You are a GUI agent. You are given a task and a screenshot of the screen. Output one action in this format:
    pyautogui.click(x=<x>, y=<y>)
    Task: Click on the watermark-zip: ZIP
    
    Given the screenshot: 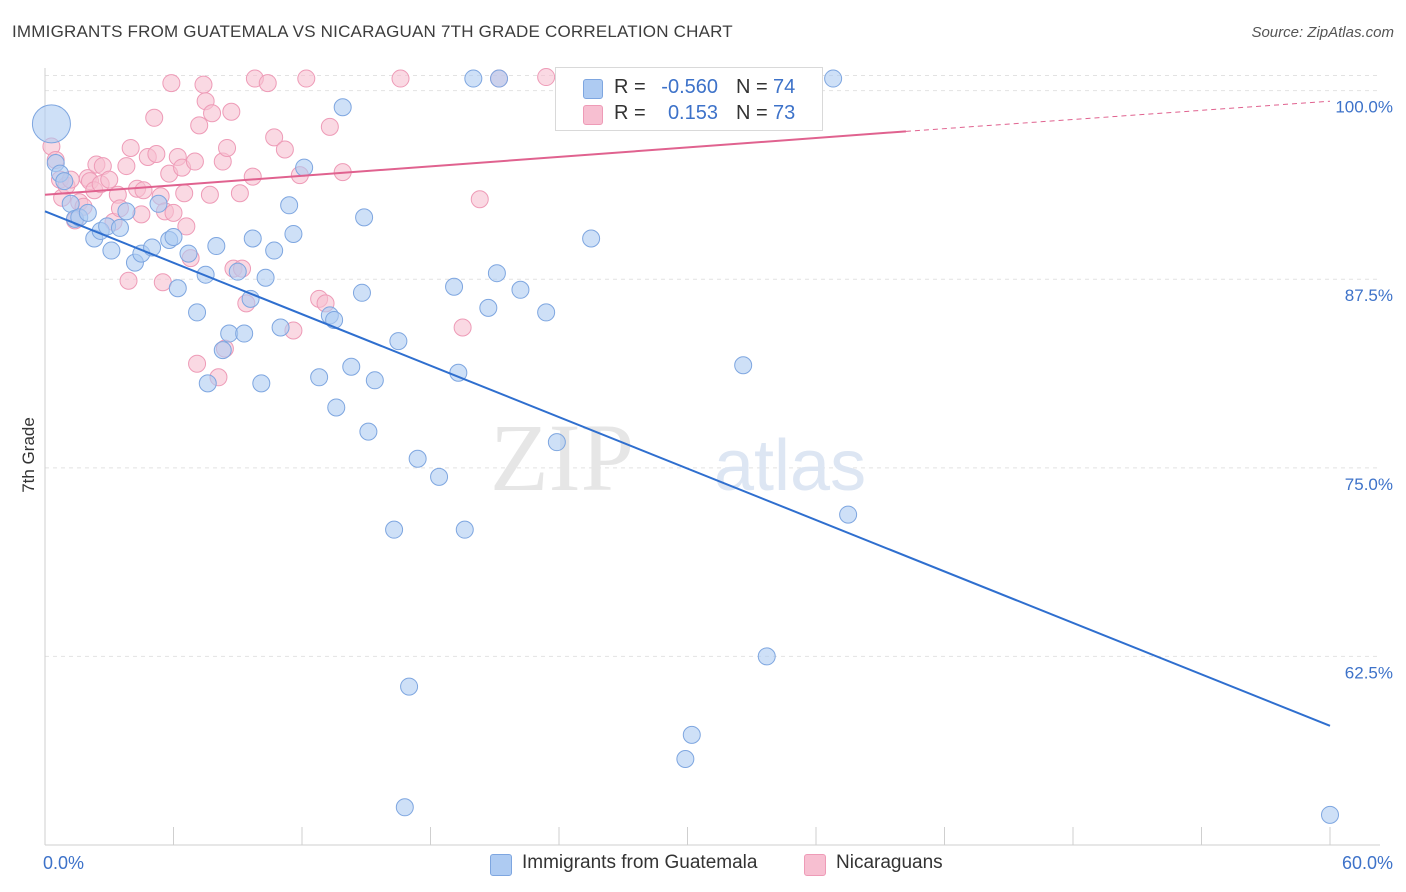 What is the action you would take?
    pyautogui.click(x=562, y=457)
    